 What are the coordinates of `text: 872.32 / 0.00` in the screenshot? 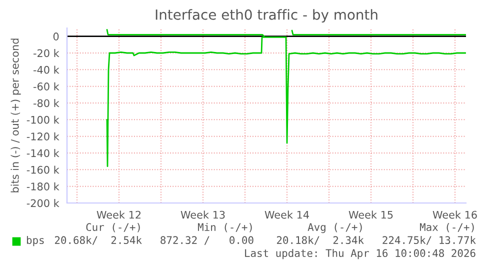 It's located at (207, 240).